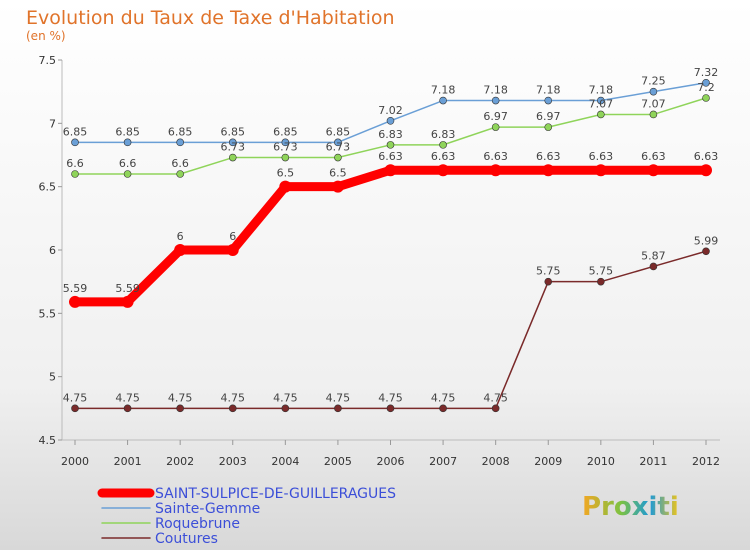 The image size is (750, 550). What do you see at coordinates (443, 134) in the screenshot?
I see `data-label: 6.83` at bounding box center [443, 134].